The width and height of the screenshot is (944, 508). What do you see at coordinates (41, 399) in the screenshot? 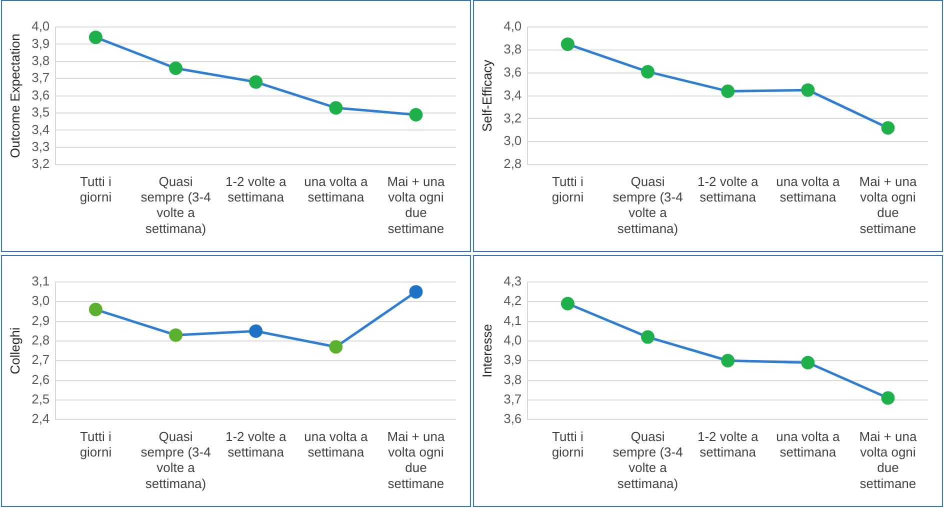
I see `y-tick-label: 2,5` at bounding box center [41, 399].